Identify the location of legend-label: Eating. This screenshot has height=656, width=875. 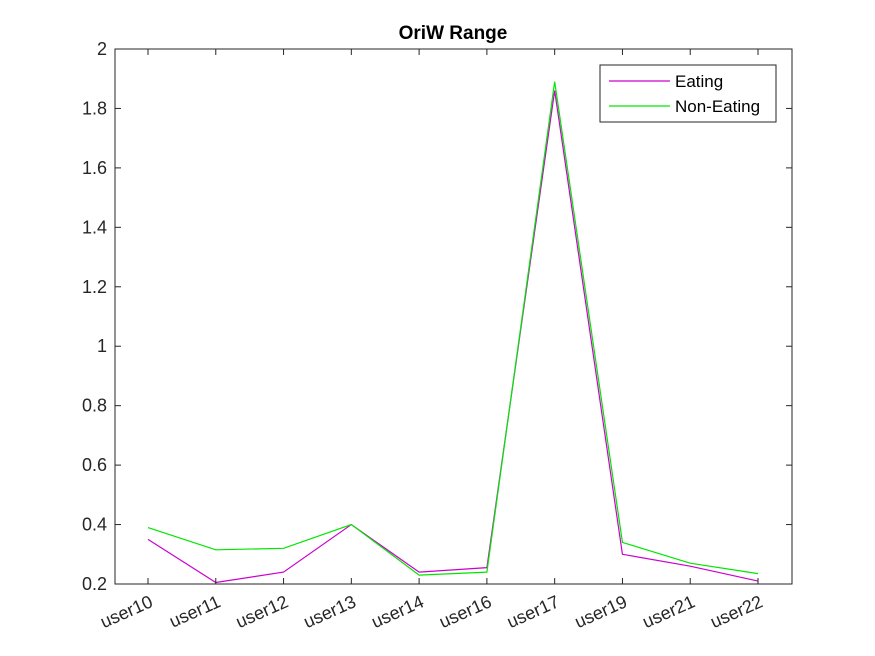
(699, 81).